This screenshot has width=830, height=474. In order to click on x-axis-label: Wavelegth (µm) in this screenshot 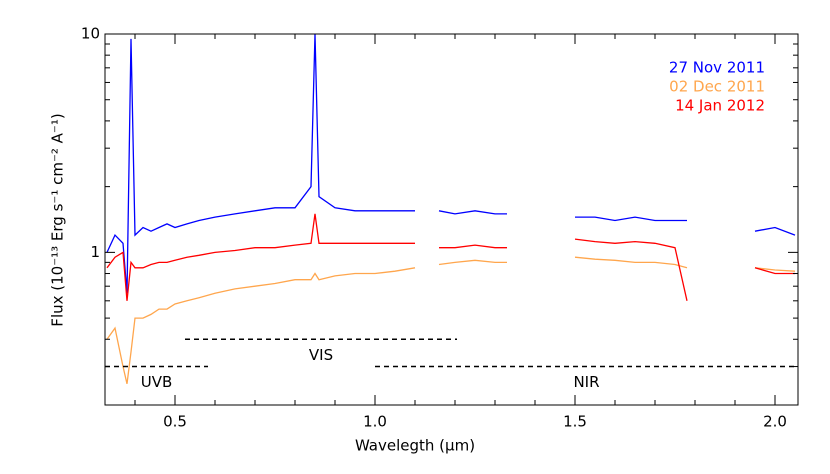, I will do `click(415, 446)`.